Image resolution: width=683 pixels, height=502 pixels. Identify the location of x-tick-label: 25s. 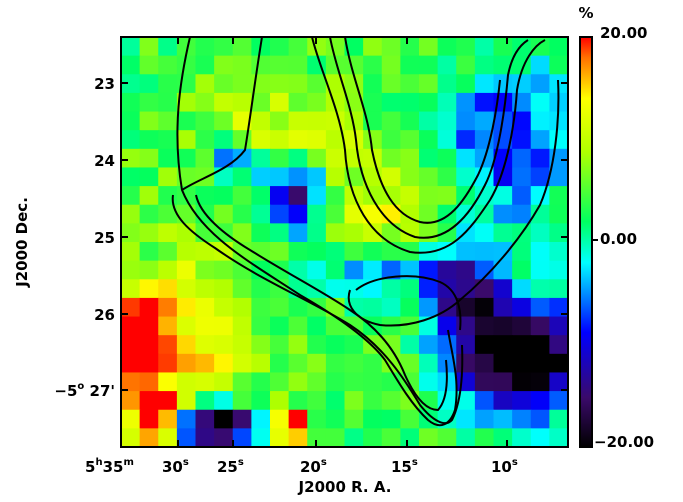
(230, 466).